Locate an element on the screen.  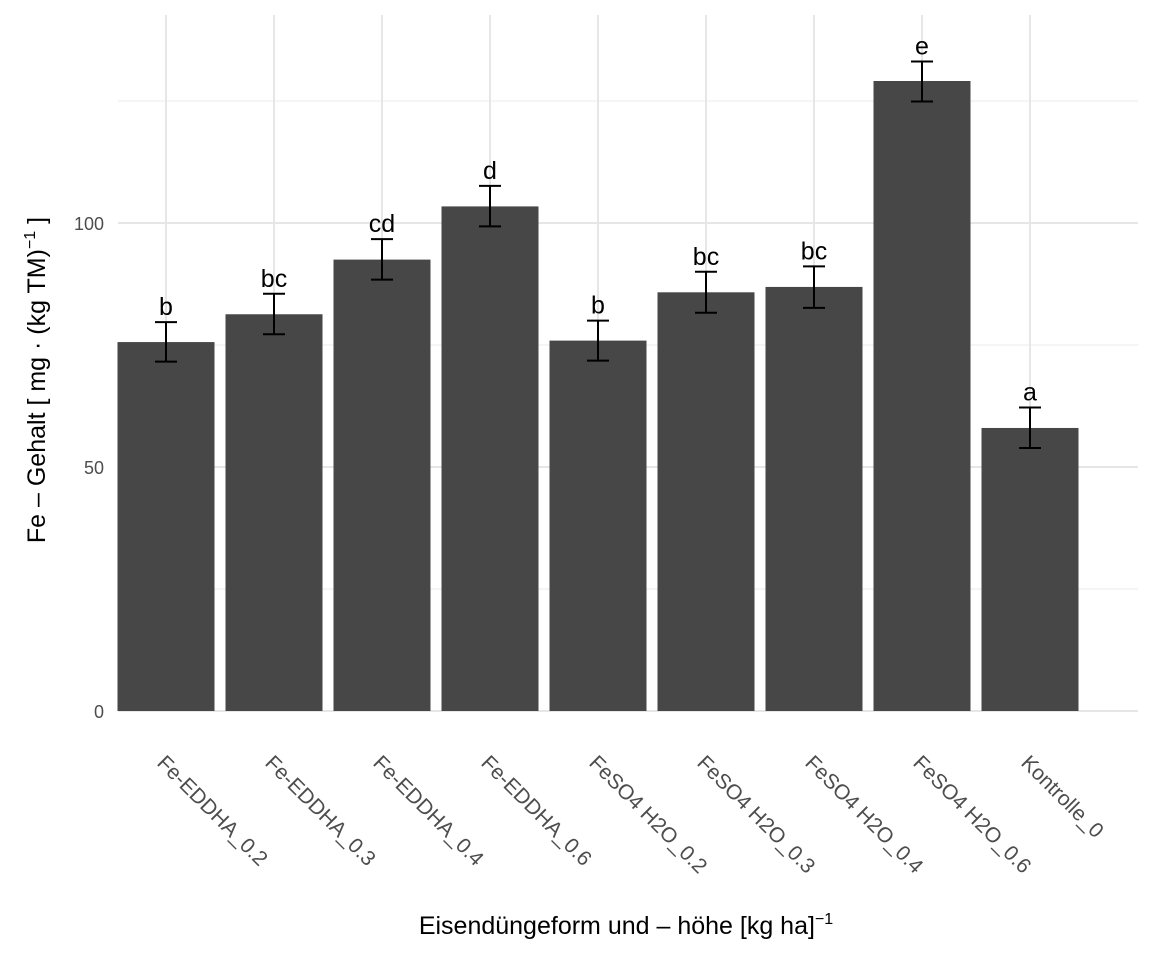
significance-label: d is located at coordinates (490, 171).